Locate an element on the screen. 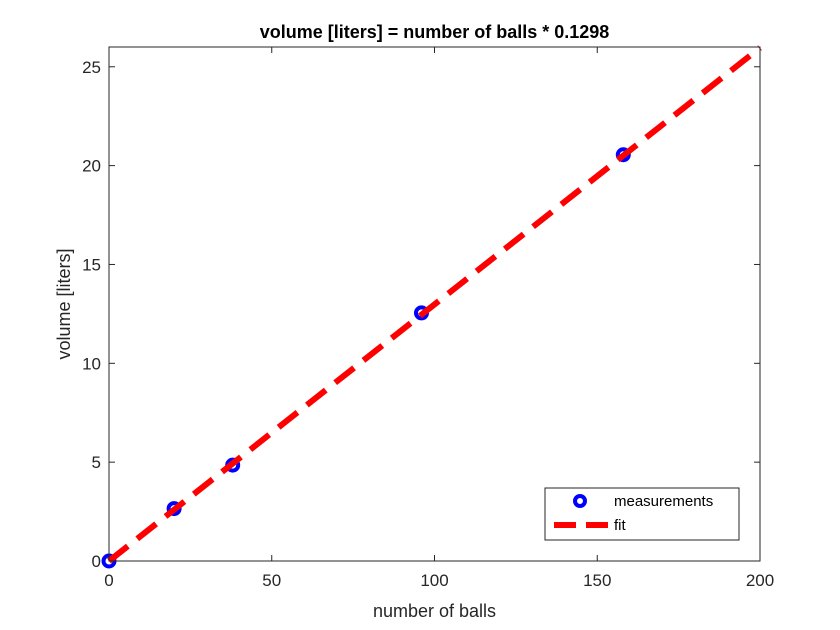 This screenshot has width=840, height=630. y-tick-label: 20 is located at coordinates (91, 166).